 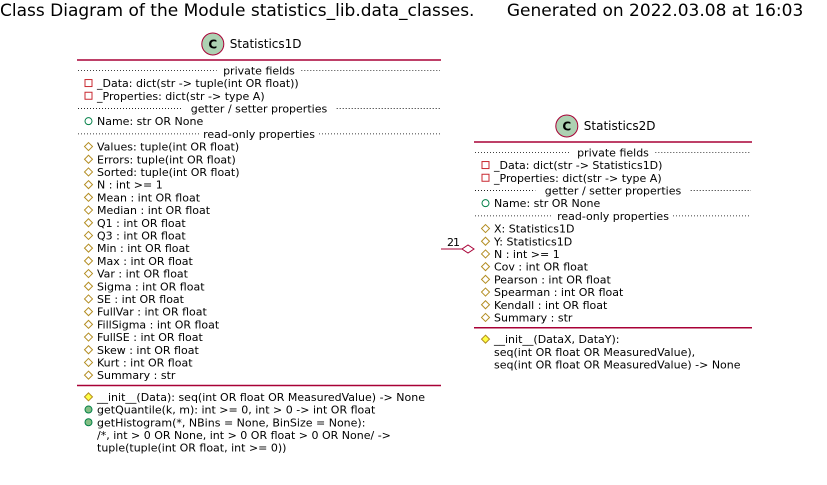 I want to click on cardinality-from: 2, so click(x=450, y=242).